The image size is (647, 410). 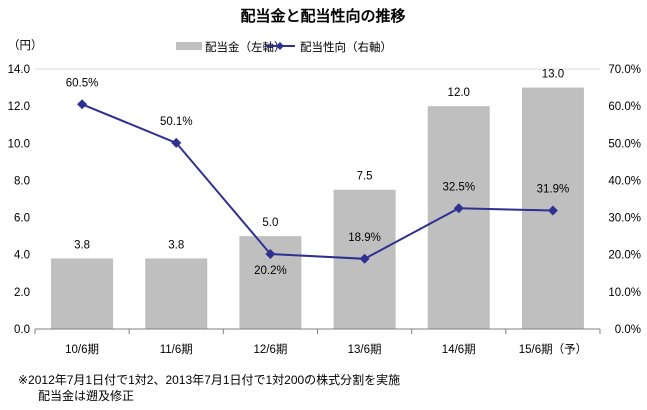 I want to click on line-data-label: 60.5%, so click(x=82, y=83).